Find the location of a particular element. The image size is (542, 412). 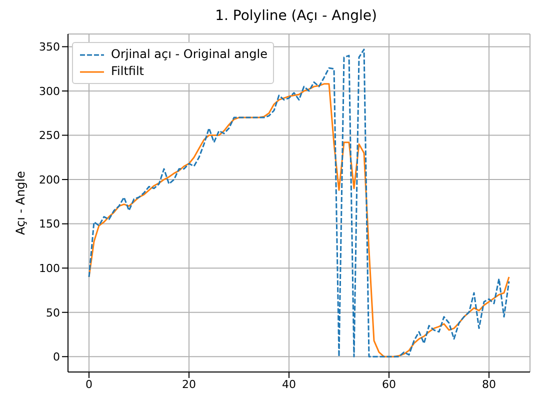

legend-label: Orjinal açı - Original angle is located at coordinates (189, 54).